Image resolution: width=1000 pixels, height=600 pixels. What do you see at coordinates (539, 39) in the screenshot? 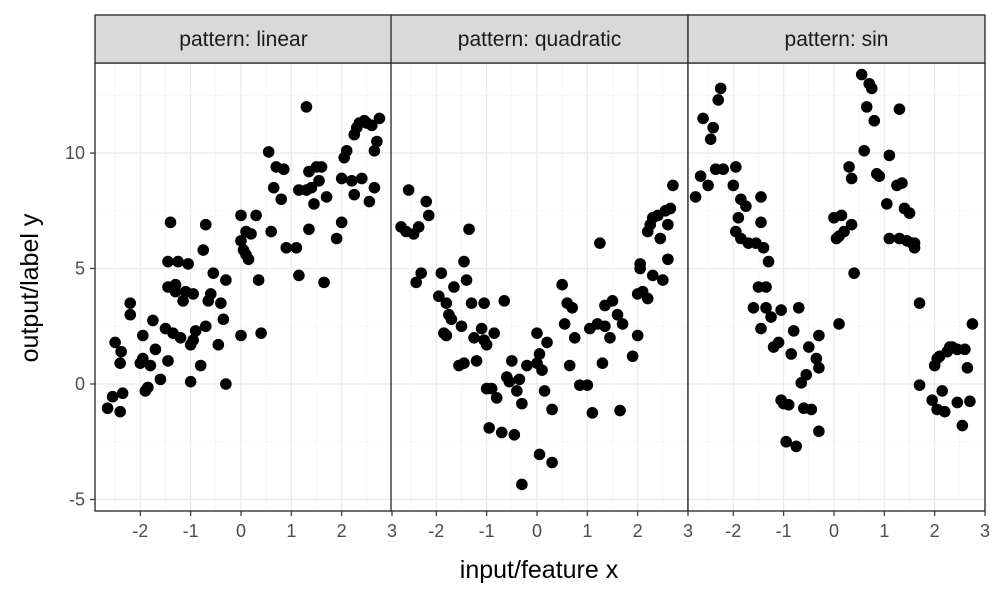
I see `facet-strip` at bounding box center [539, 39].